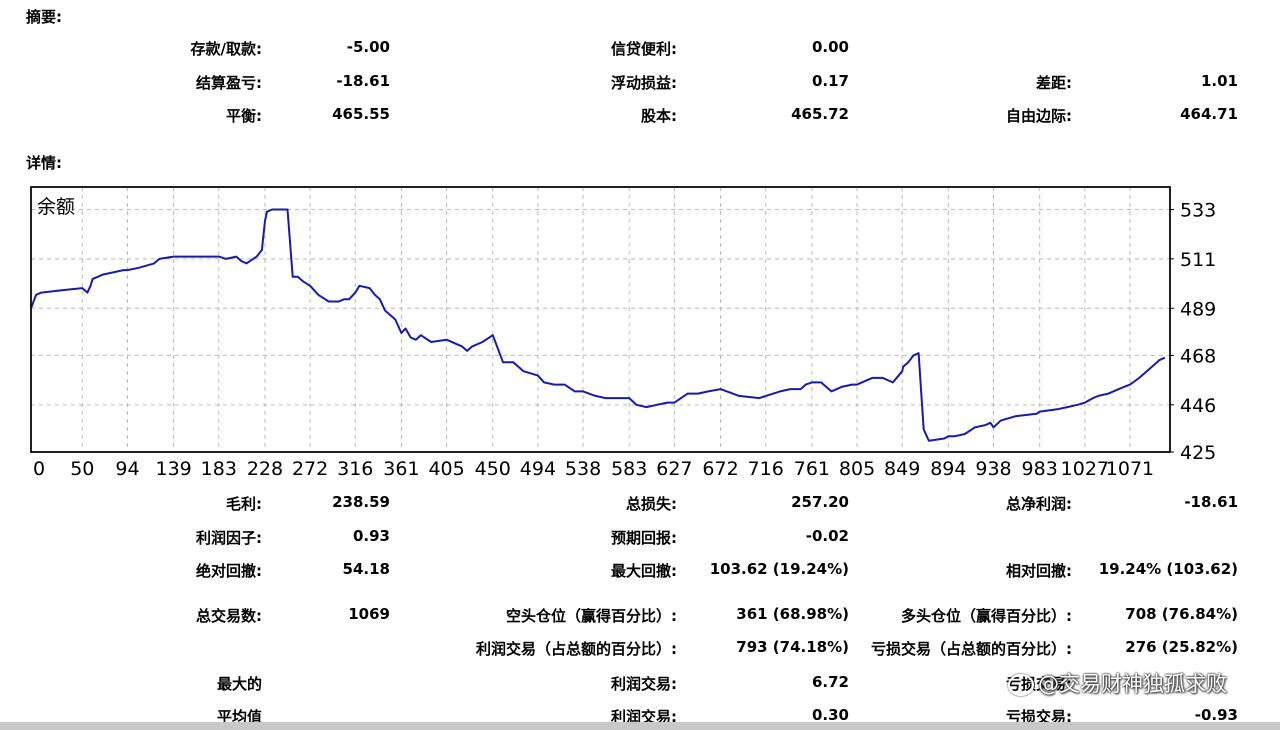 This screenshot has height=730, width=1280. What do you see at coordinates (219, 469) in the screenshot?
I see `x-tick-label: 183` at bounding box center [219, 469].